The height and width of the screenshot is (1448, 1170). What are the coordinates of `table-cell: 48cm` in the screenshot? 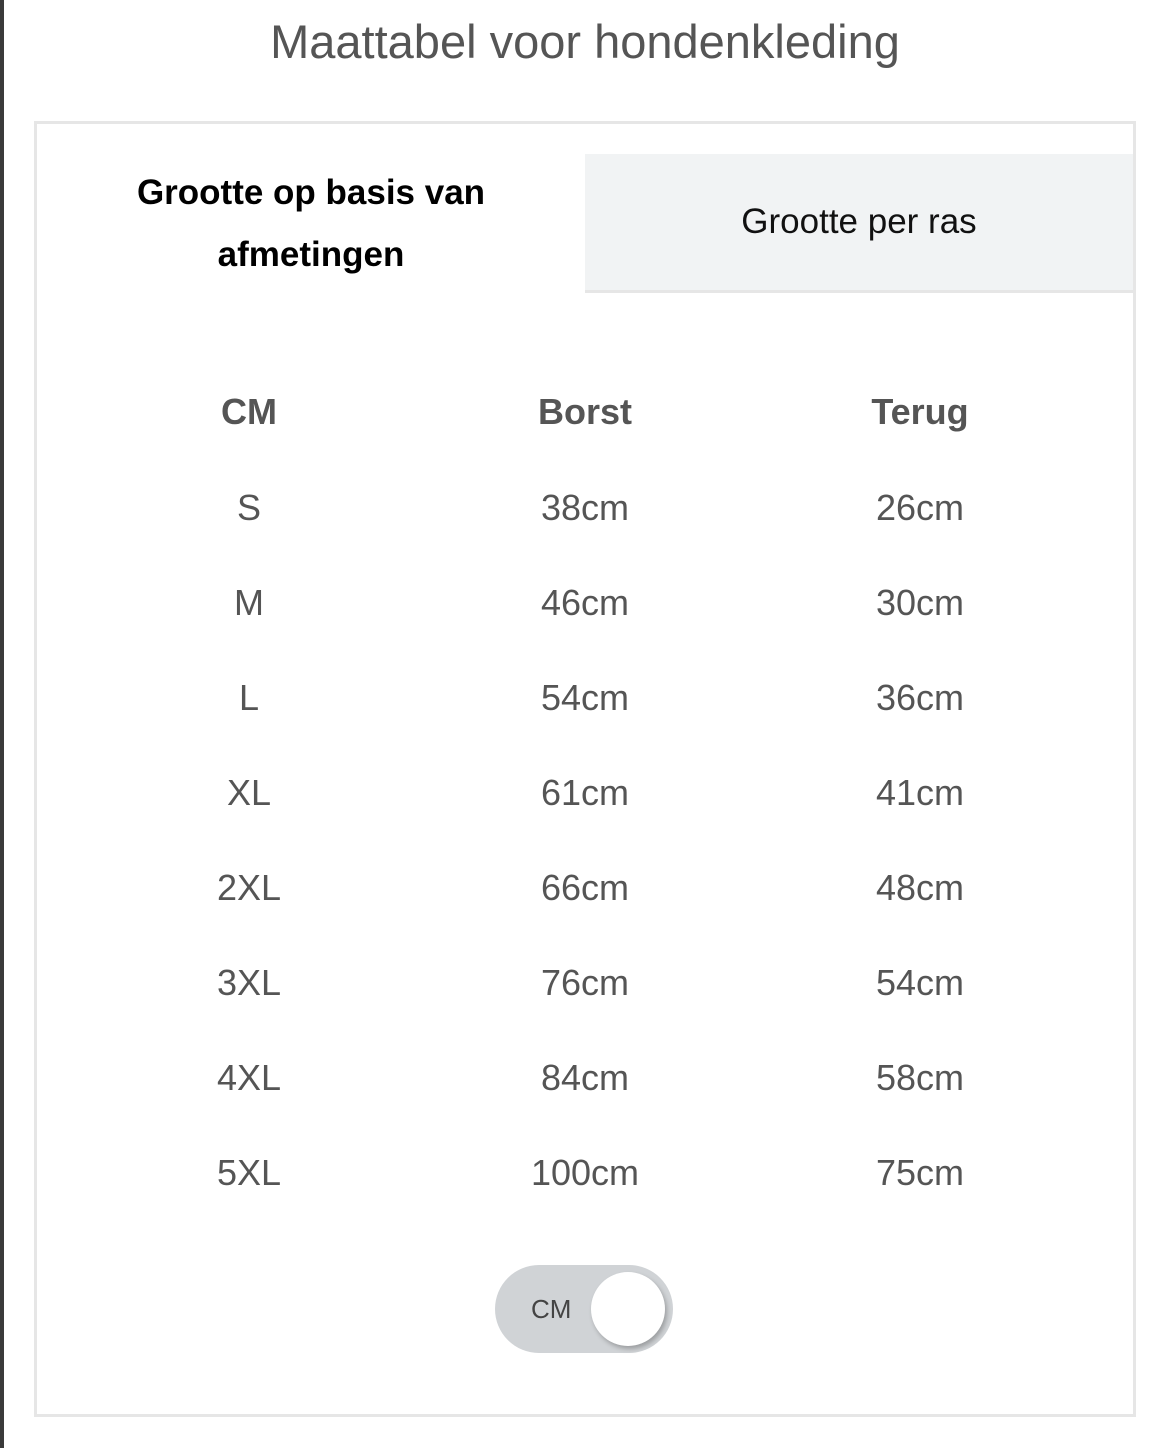 It's located at (920, 887).